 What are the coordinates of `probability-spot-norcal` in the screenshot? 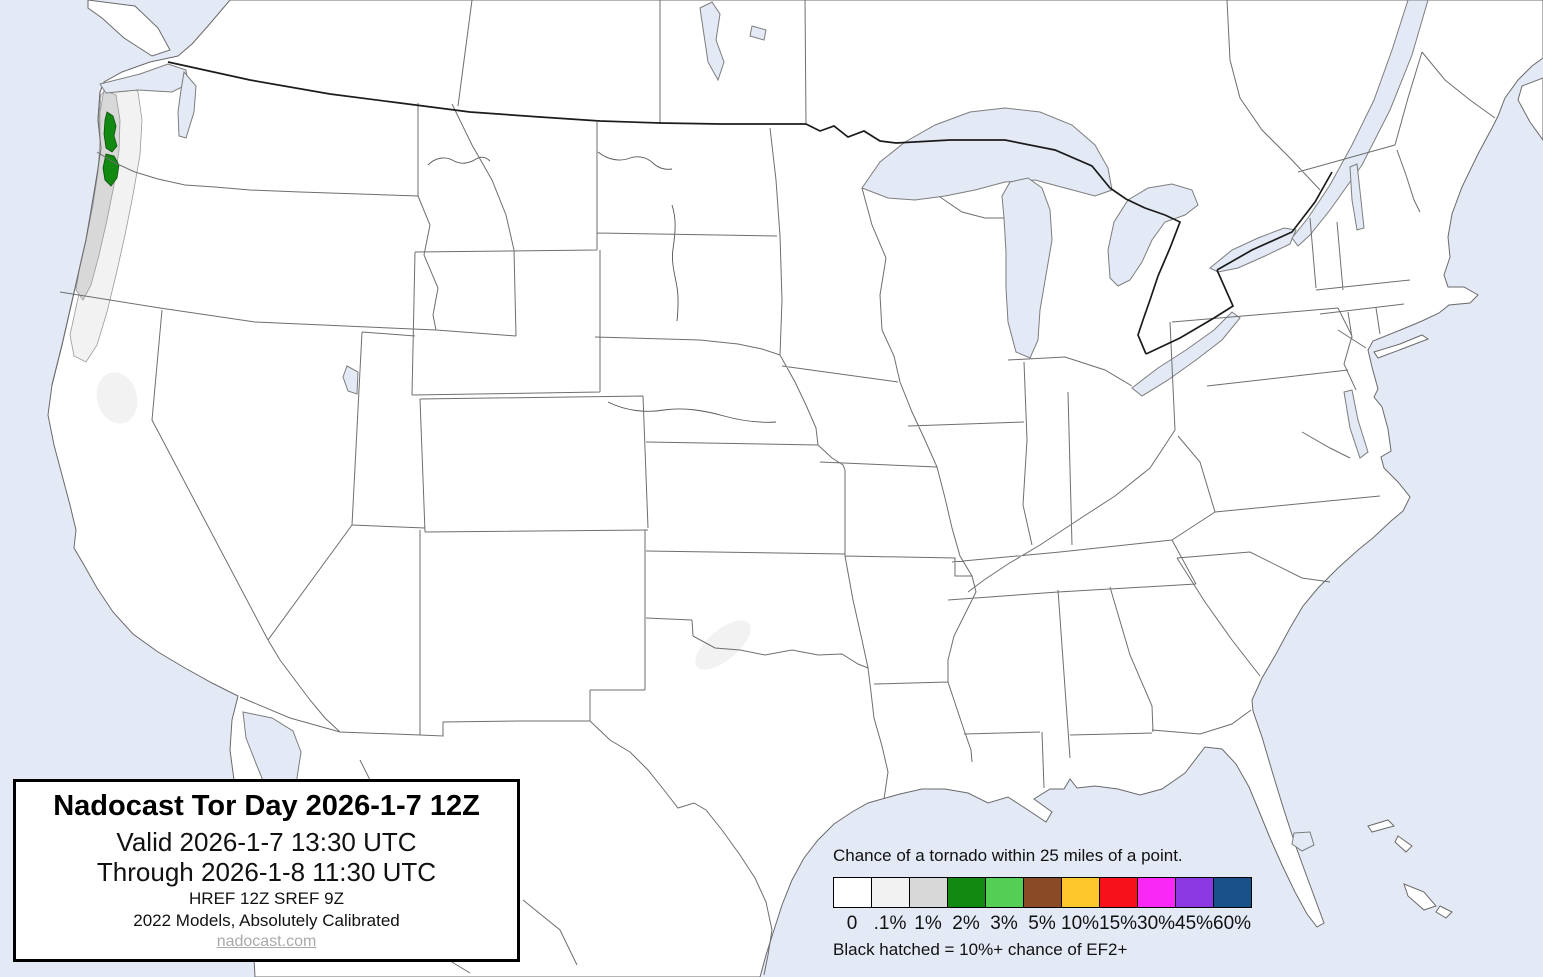 It's located at (117, 398).